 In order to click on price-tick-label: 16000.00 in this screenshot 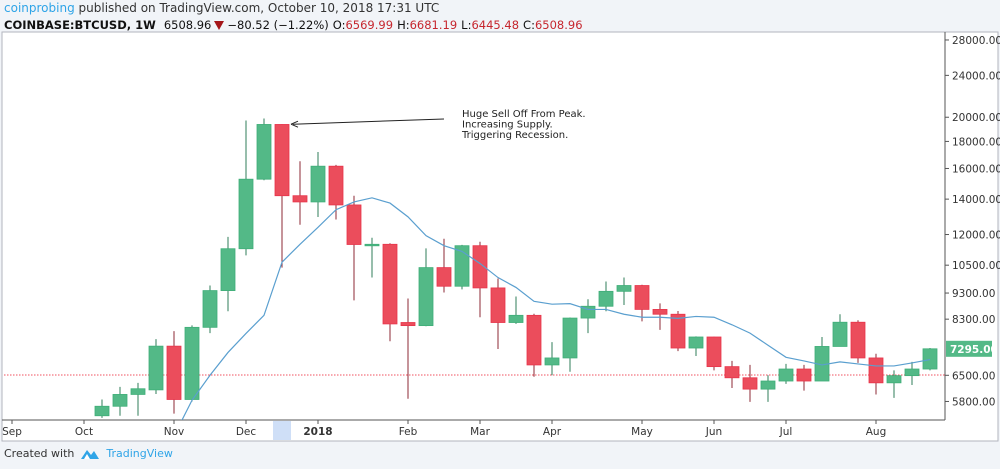, I will do `click(976, 169)`.